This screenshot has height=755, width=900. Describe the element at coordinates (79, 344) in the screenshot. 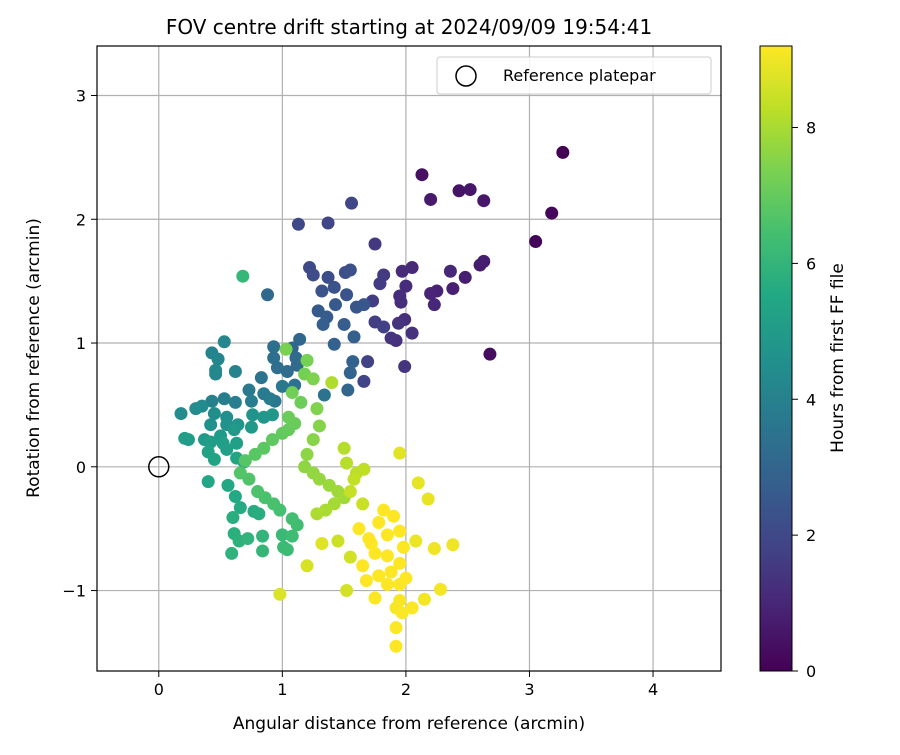

I see `y-axis-ticks: −1 0 1 2 3` at that location.